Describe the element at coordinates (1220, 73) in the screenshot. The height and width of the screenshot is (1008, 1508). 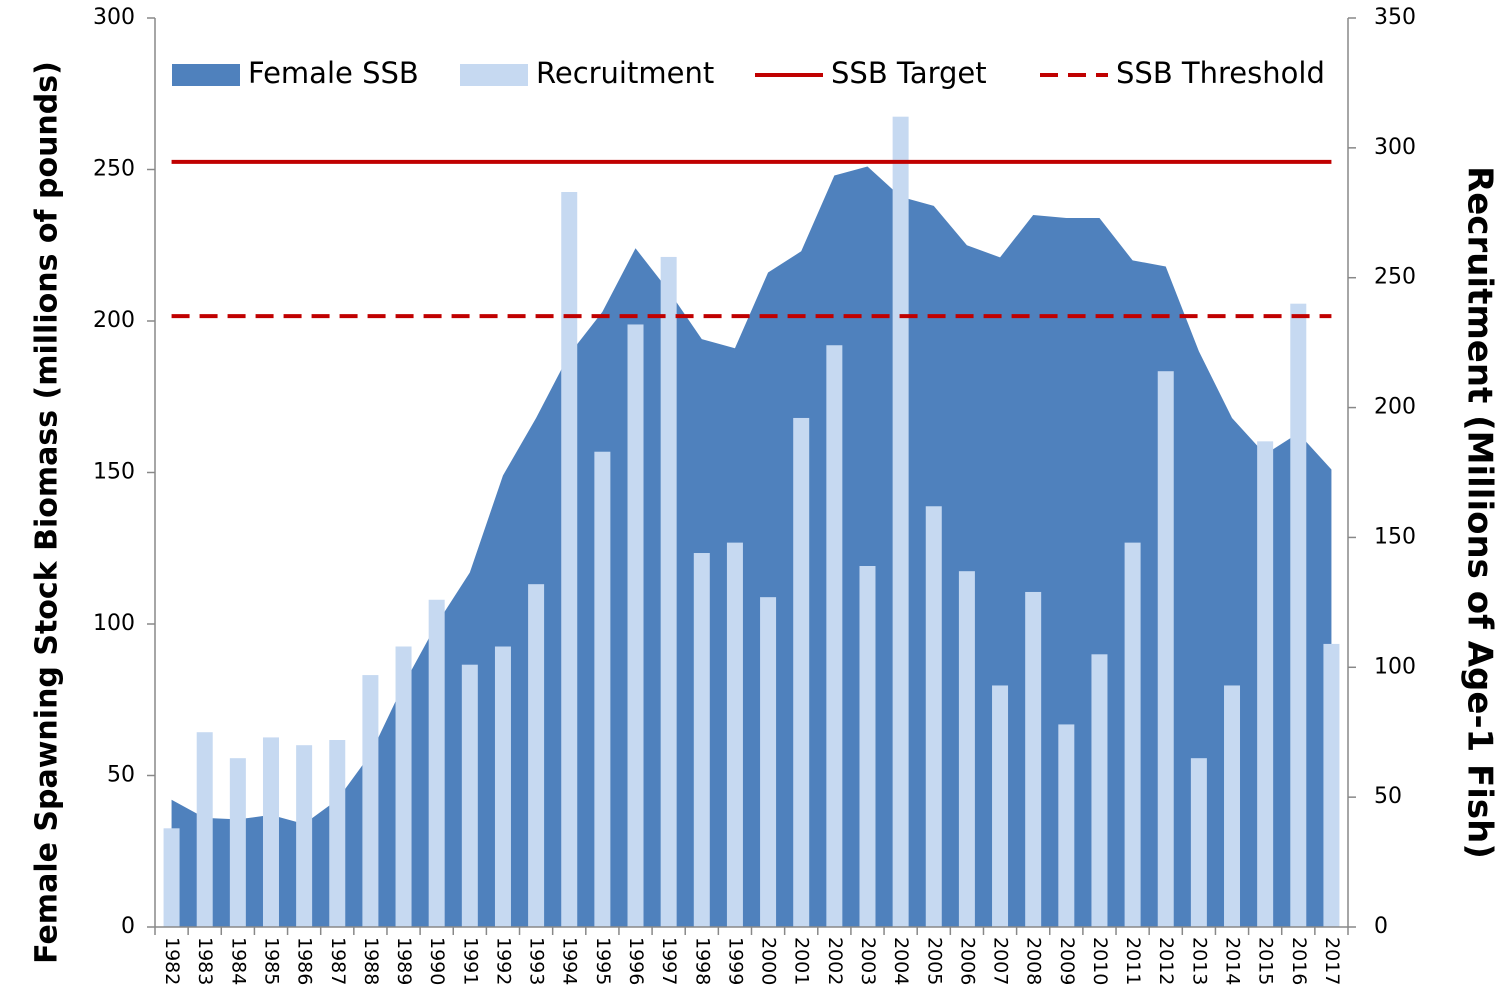
I see `legend-label: SSB Threshold` at that location.